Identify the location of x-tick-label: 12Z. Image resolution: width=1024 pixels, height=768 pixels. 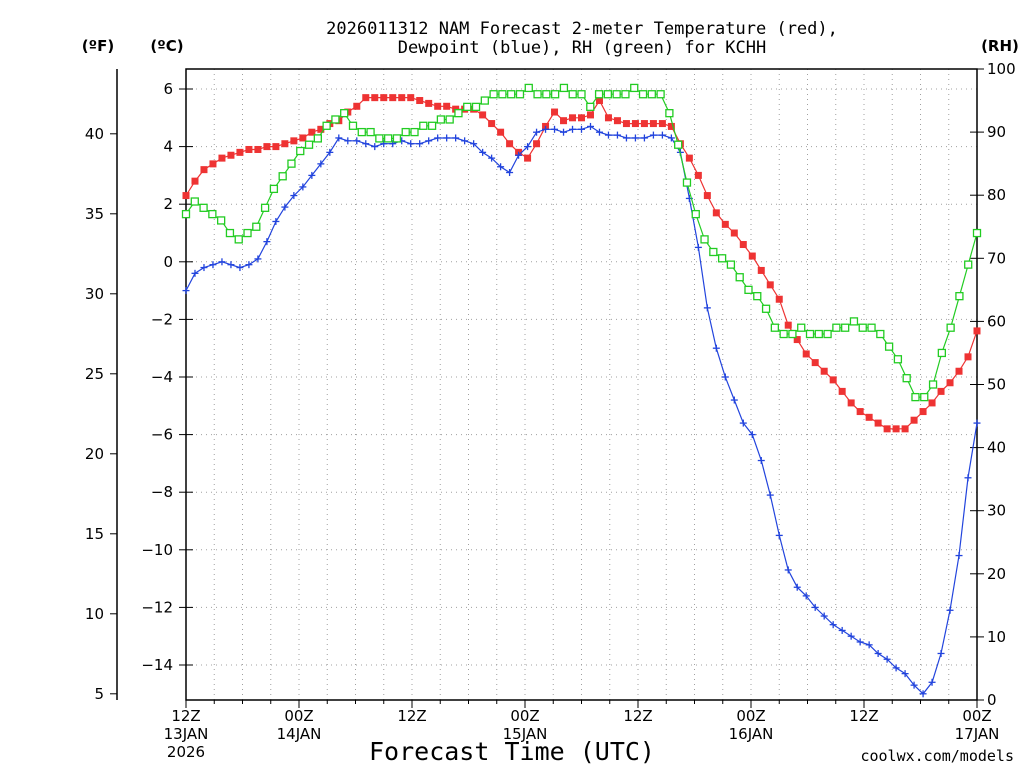
(185, 716).